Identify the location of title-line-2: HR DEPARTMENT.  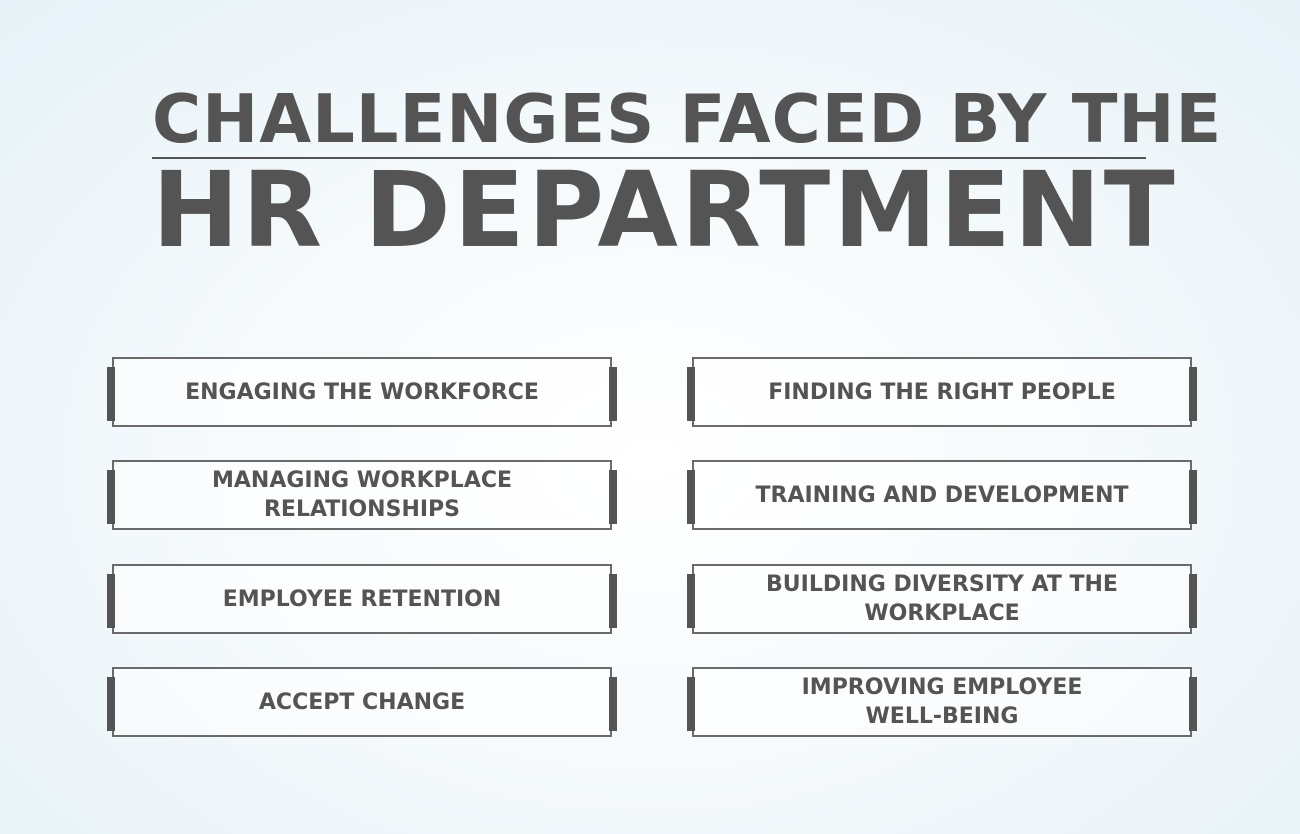
(665, 210).